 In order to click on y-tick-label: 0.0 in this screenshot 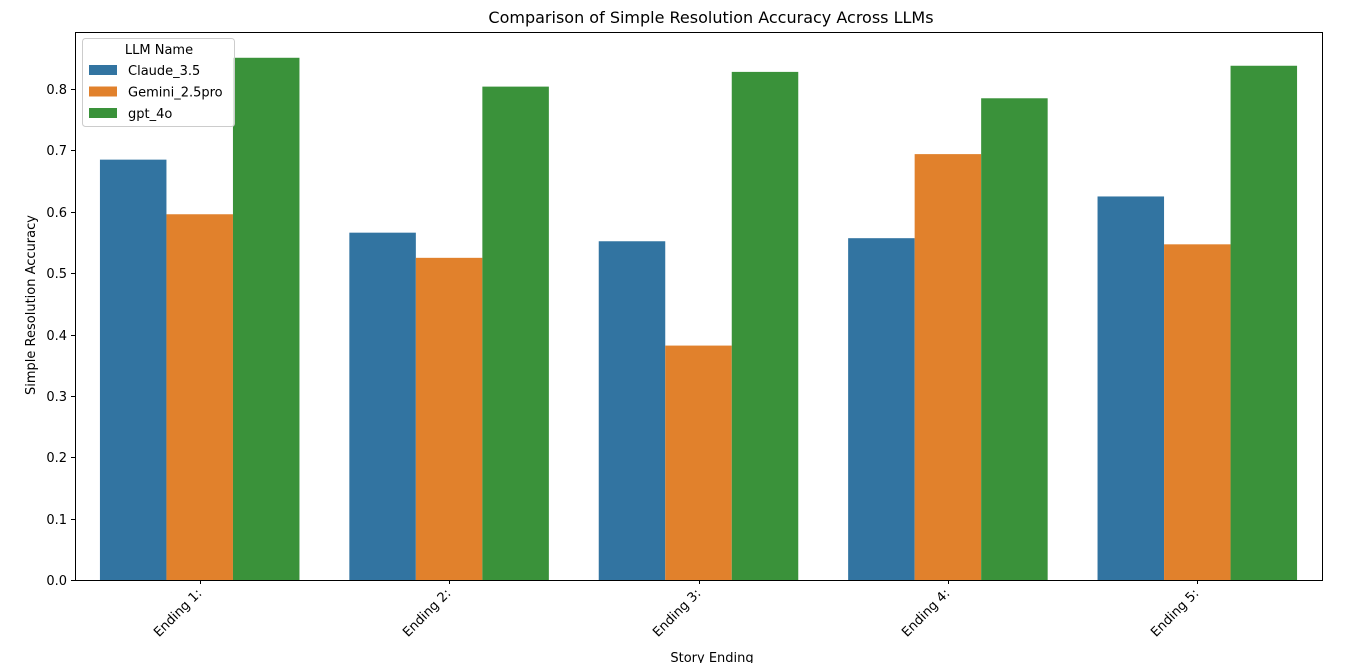, I will do `click(56, 581)`.